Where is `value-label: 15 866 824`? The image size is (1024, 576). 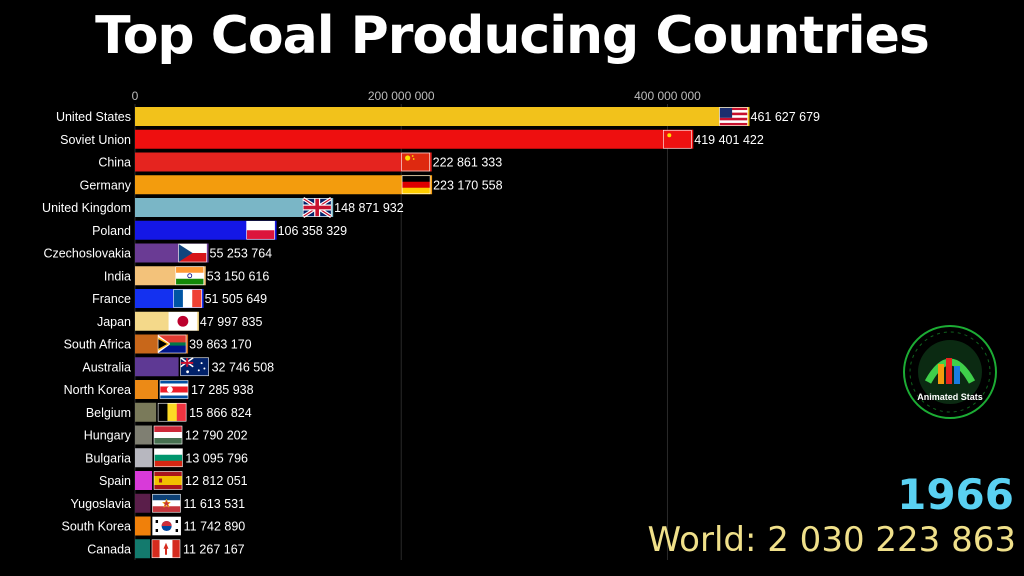
value-label: 15 866 824 is located at coordinates (220, 413).